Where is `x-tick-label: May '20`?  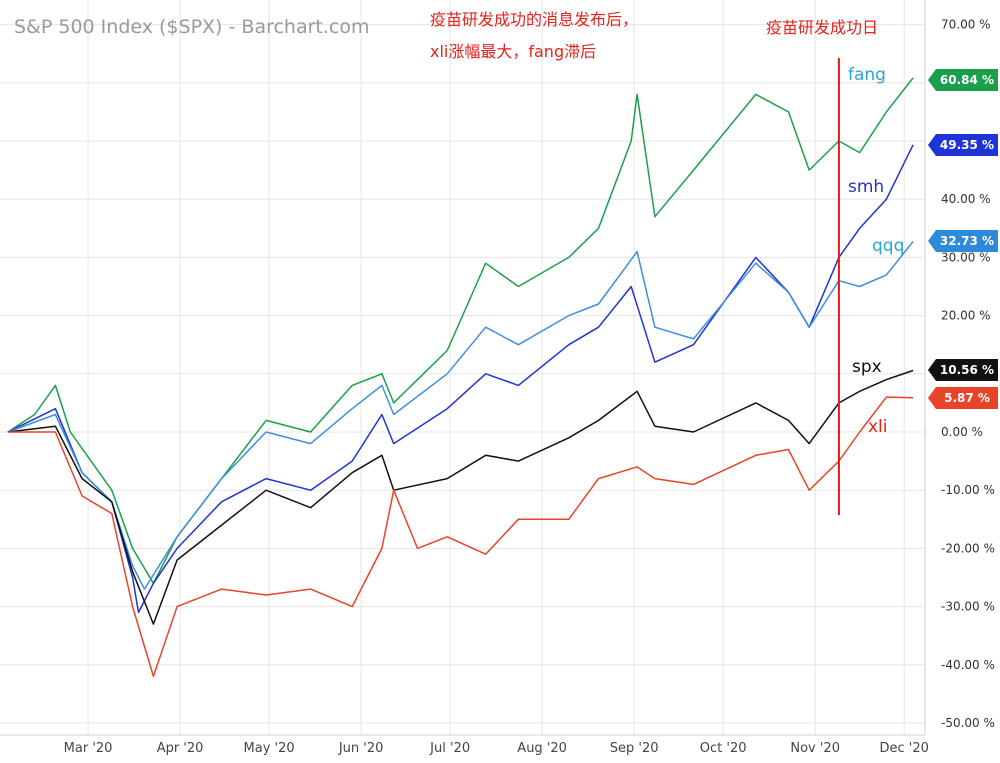
x-tick-label: May '20 is located at coordinates (269, 748).